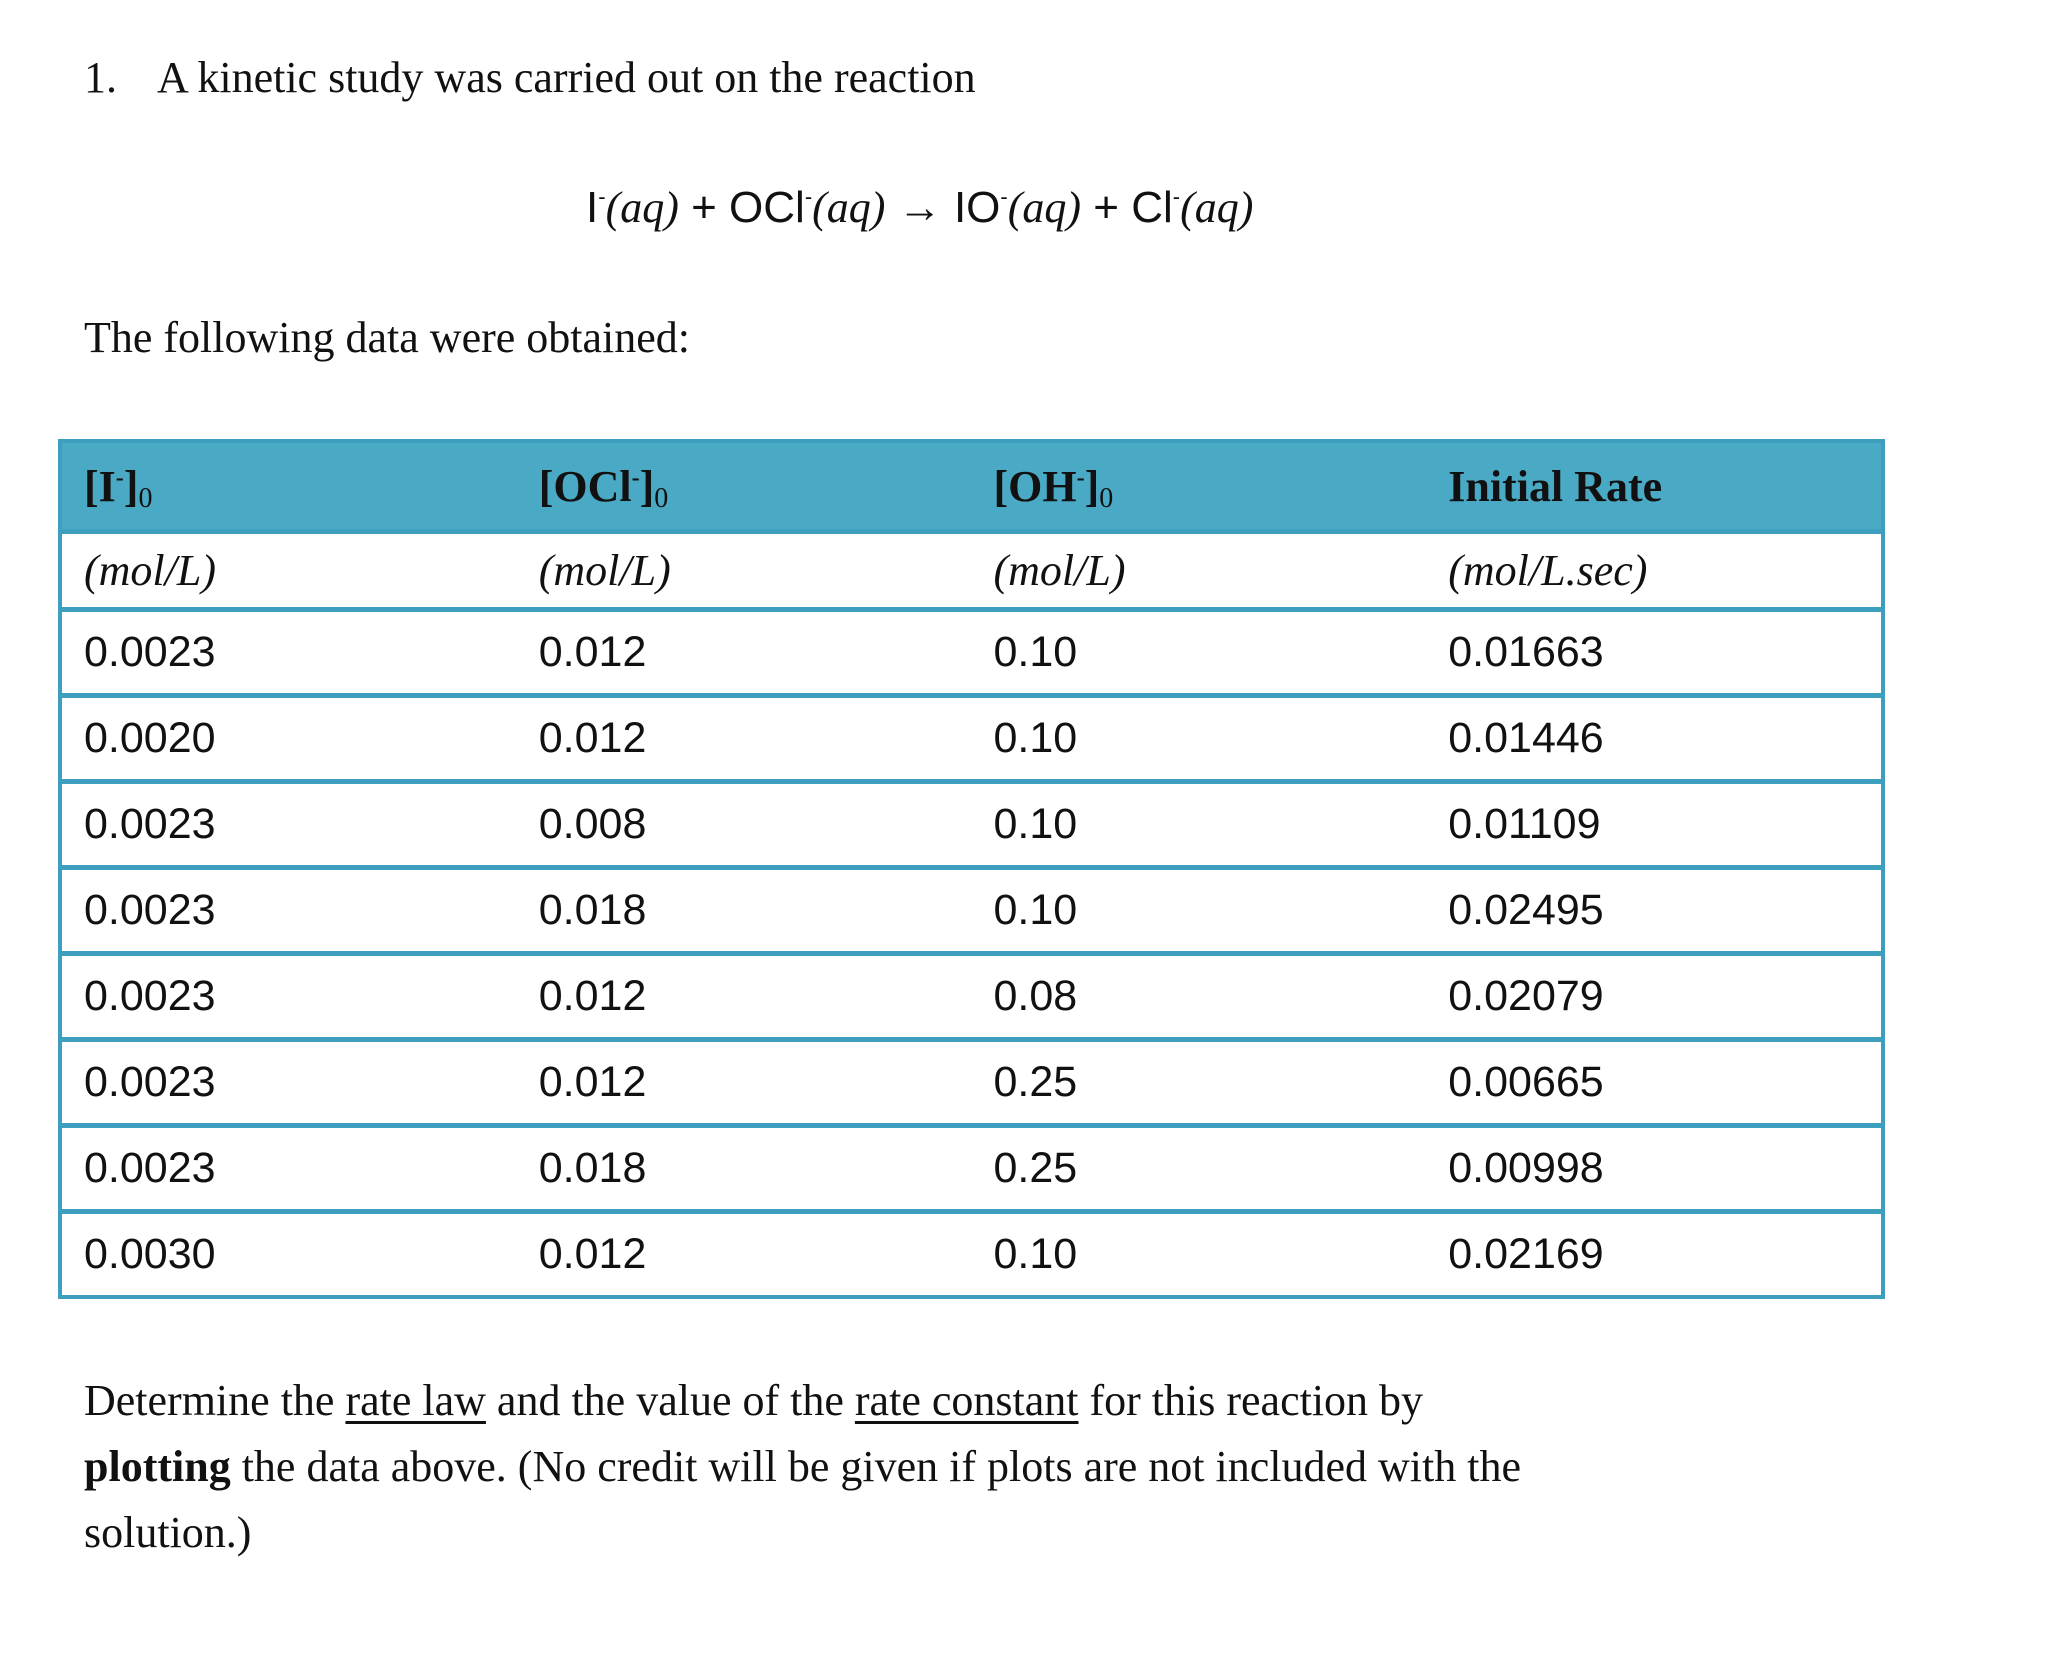 This screenshot has height=1664, width=2046. Describe the element at coordinates (971, 994) in the screenshot. I see `table-row: 0.0023 0.012 0.08 0.02079` at that location.